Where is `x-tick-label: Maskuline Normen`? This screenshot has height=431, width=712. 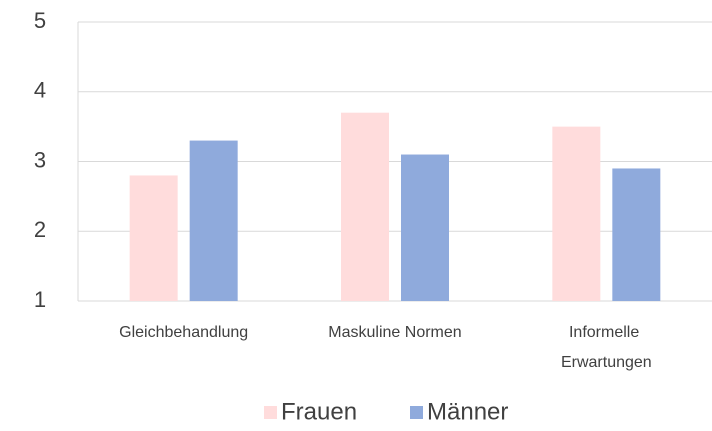
x-tick-label: Maskuline Normen is located at coordinates (394, 332).